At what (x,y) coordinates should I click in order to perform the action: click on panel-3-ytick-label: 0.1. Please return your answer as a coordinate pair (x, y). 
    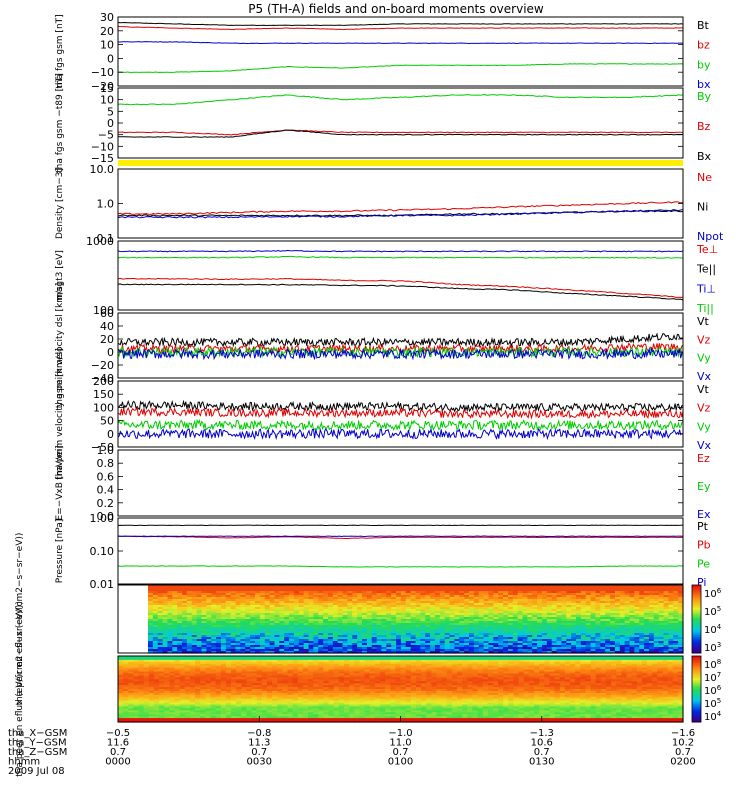
    Looking at the image, I should click on (106, 238).